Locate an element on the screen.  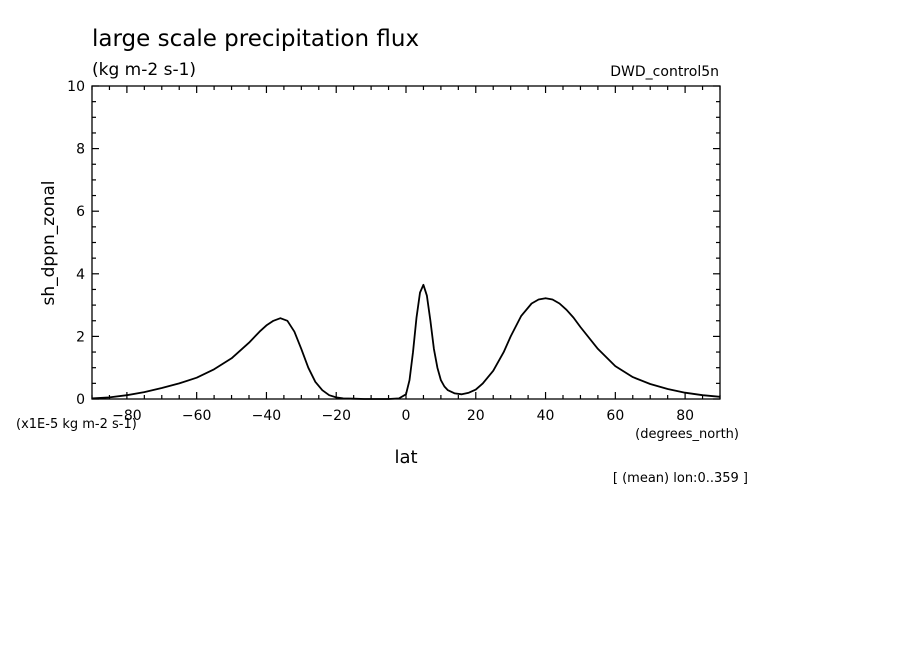
series-line is located at coordinates (406, 341).